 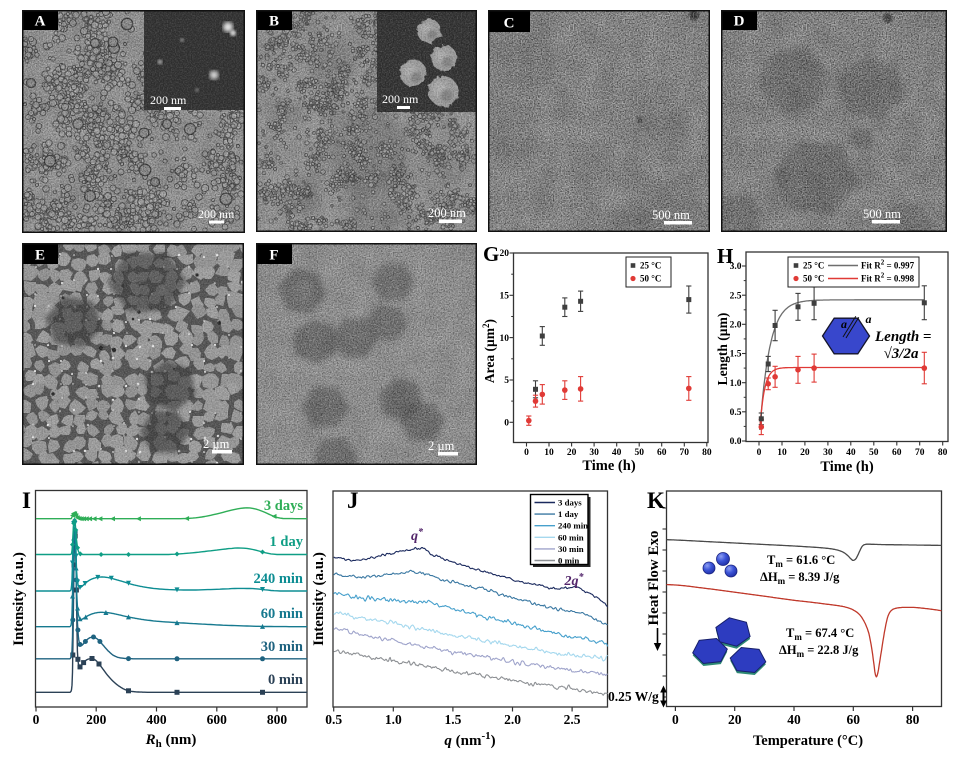 I want to click on svg-text: C, so click(x=509, y=24).